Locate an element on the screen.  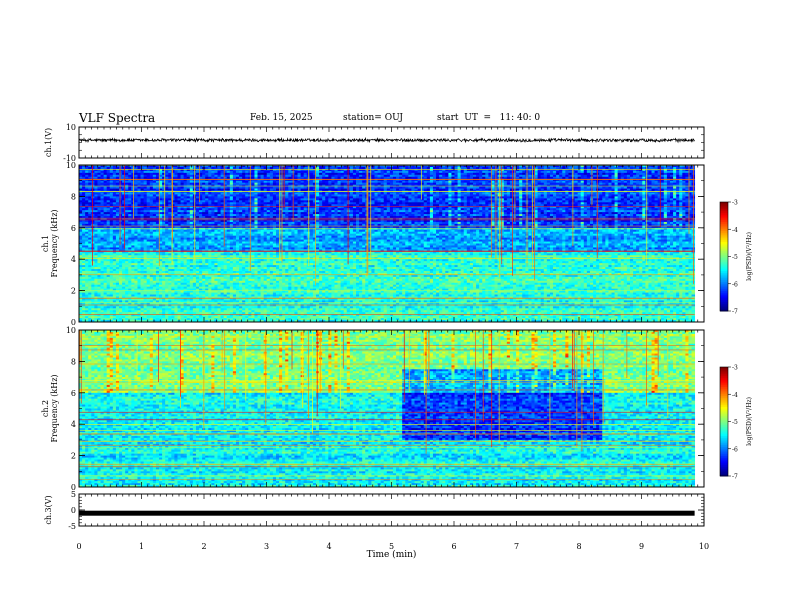
y-tick-label: 10 is located at coordinates (71, 127).